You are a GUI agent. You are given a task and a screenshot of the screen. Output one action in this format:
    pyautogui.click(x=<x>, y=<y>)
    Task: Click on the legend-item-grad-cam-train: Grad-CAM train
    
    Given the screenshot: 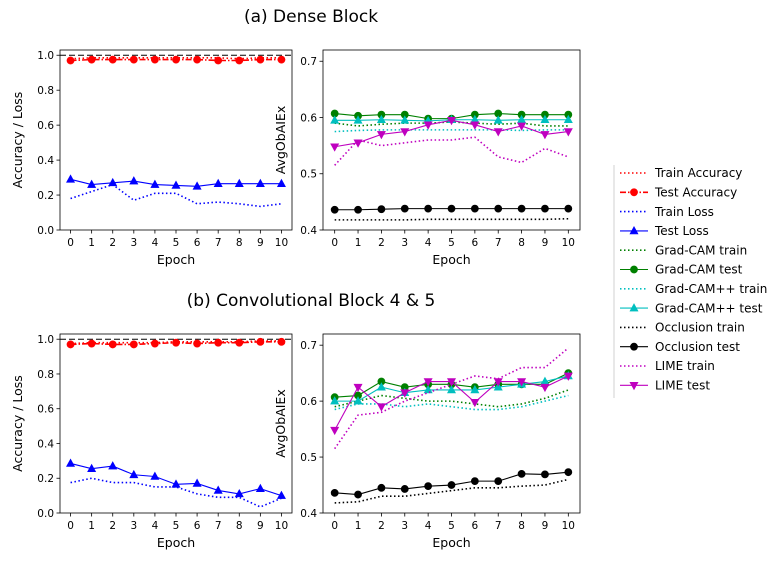 What is the action you would take?
    pyautogui.click(x=683, y=250)
    